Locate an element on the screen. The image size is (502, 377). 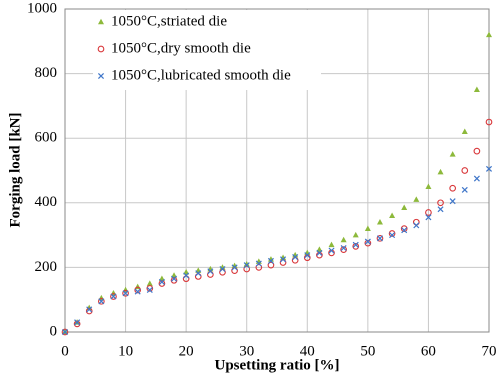
x-tick-label: 30 is located at coordinates (246, 351).